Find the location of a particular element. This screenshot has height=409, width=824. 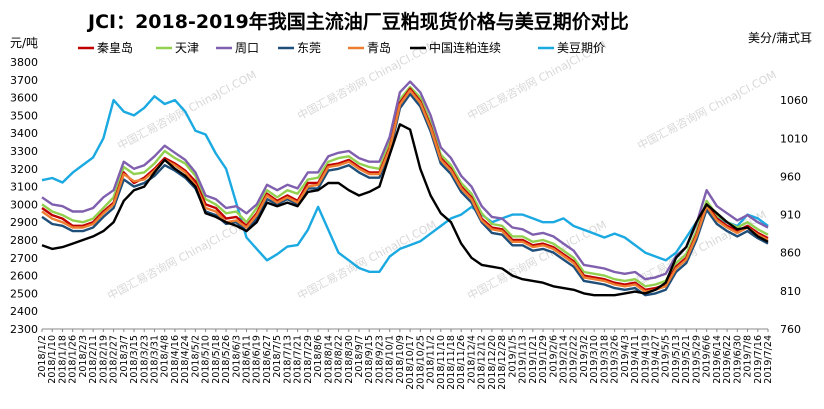

y-right-tick-label: 1010 is located at coordinates (794, 138).